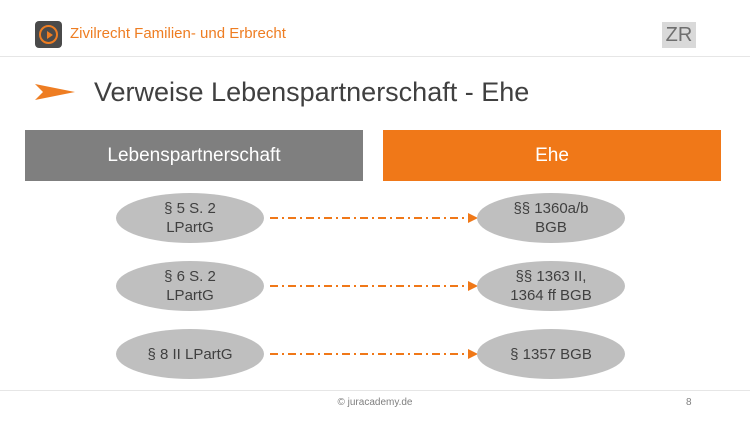  What do you see at coordinates (551, 218) in the screenshot?
I see `bgb-reference: §§ 1360a/b BGB` at bounding box center [551, 218].